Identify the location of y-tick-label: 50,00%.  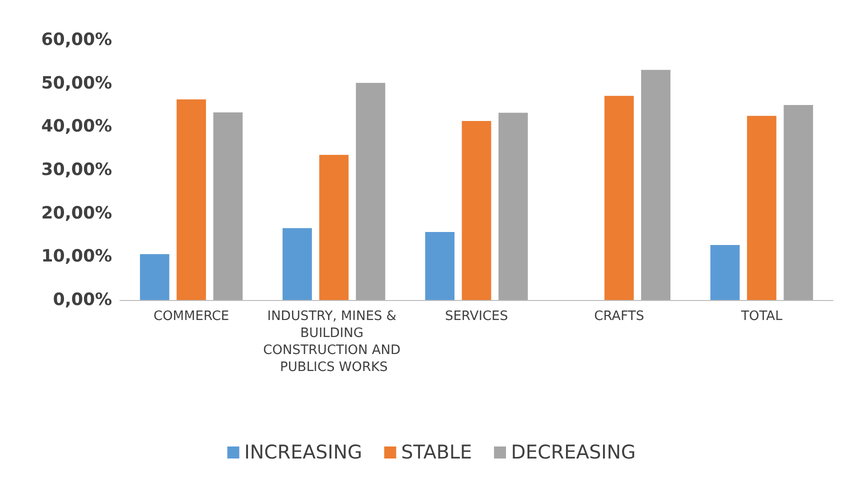
(76, 83).